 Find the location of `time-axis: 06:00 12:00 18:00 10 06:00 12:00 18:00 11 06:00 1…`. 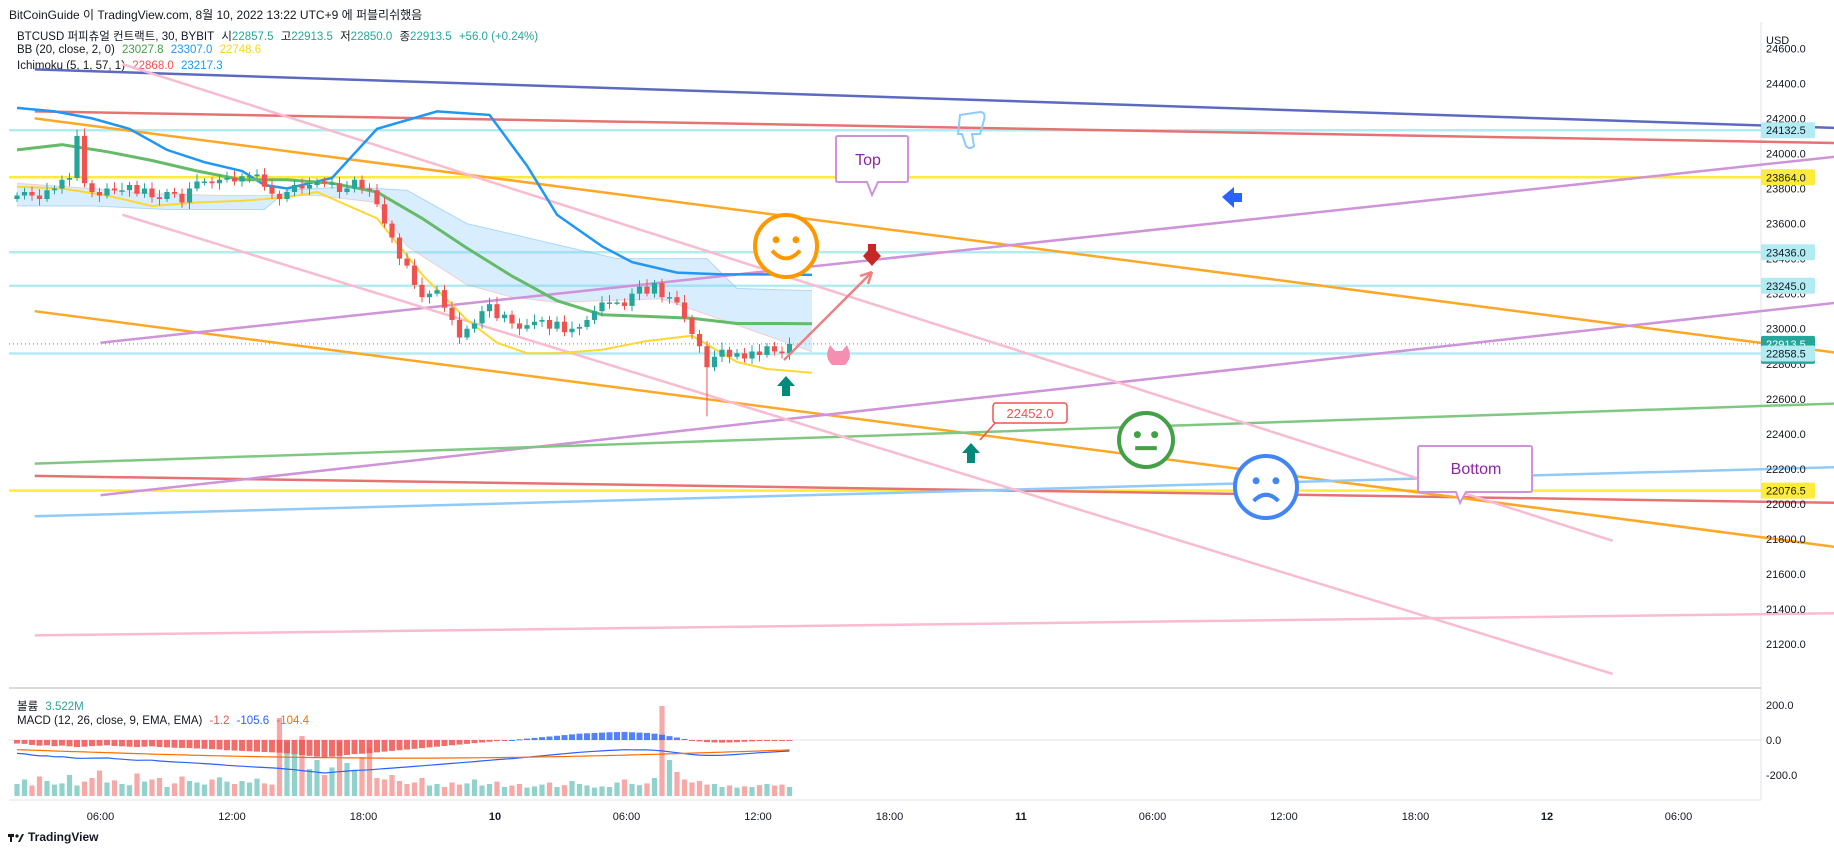

time-axis: 06:00 12:00 18:00 10 06:00 12:00 18:00 11 06:00 1… is located at coordinates (890, 817).